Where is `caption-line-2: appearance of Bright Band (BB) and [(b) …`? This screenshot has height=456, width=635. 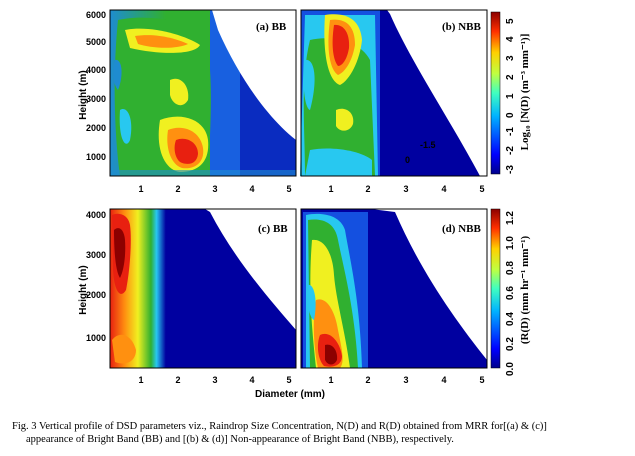 caption-line-2: appearance of Bright Band (BB) and [(b) … is located at coordinates (240, 439).